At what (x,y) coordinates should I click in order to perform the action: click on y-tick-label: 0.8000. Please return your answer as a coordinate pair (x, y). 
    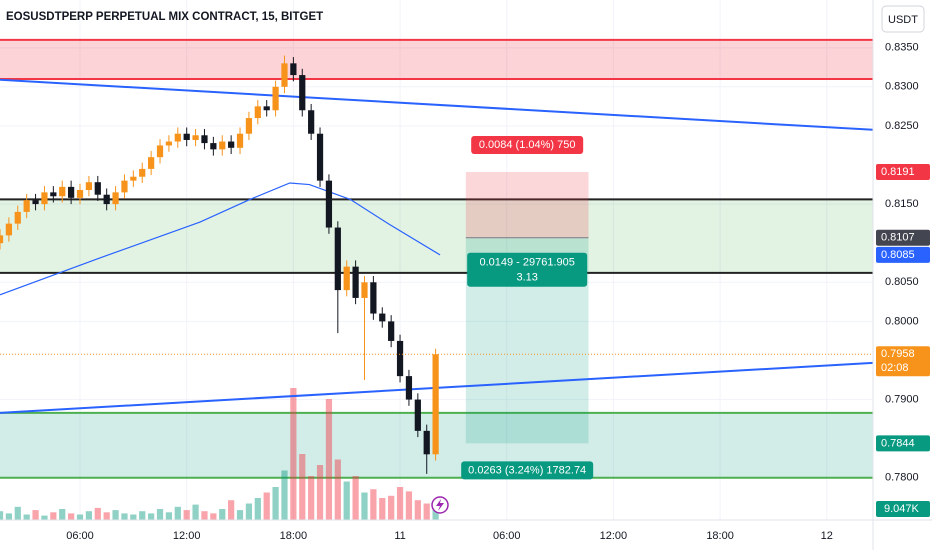
    Looking at the image, I should click on (902, 321).